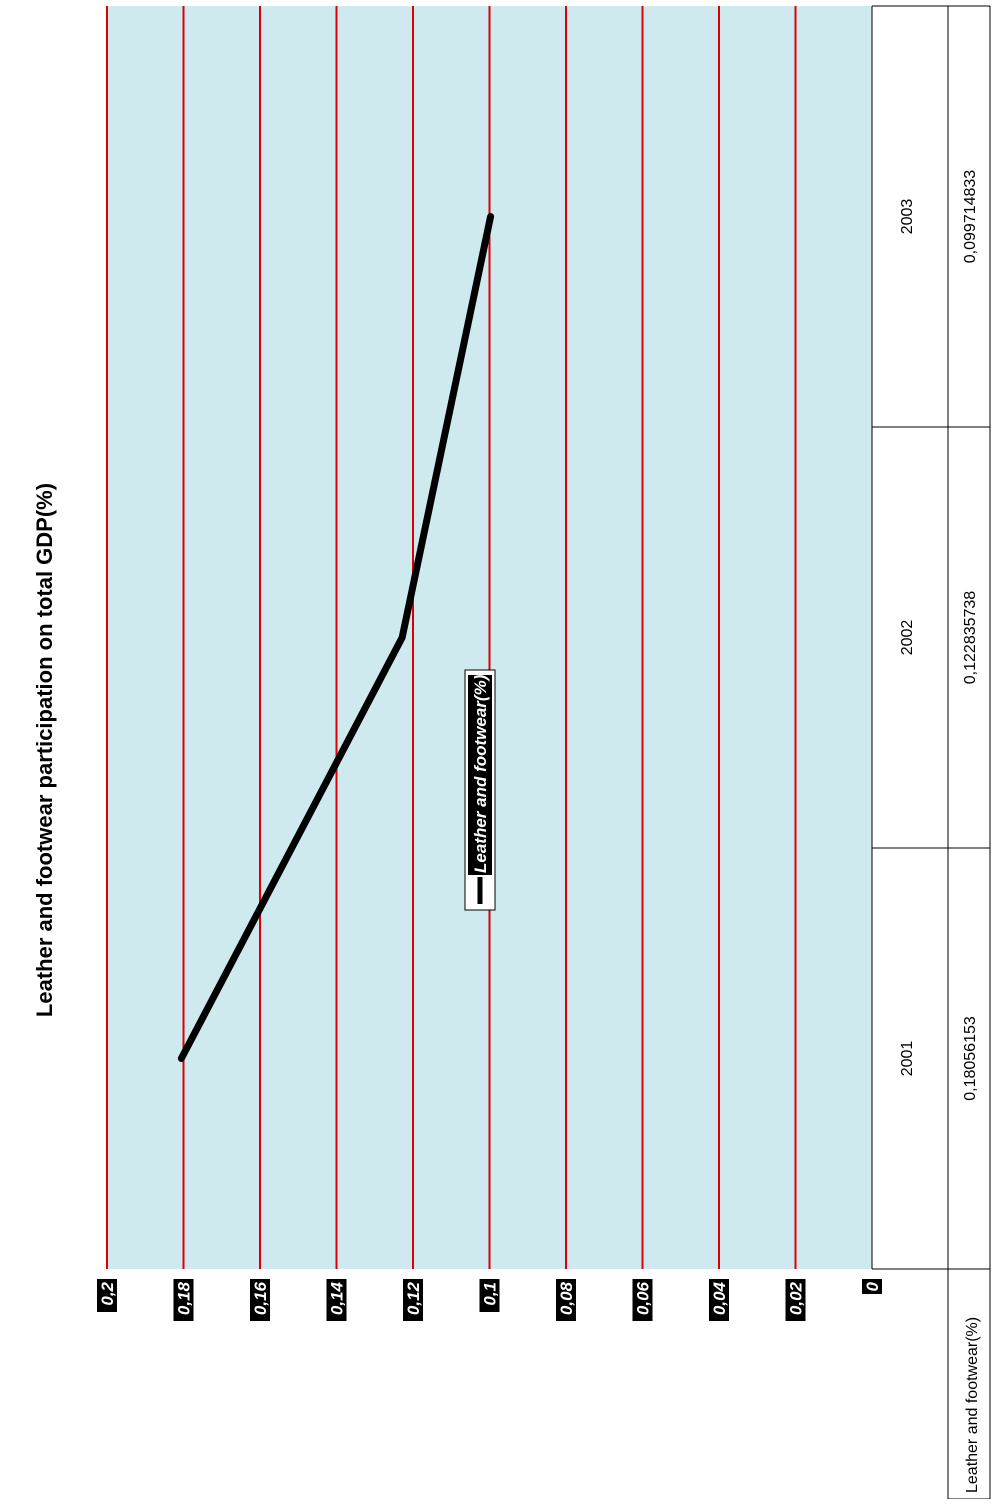 This screenshot has width=998, height=1504. Describe the element at coordinates (907, 1059) in the screenshot. I see `x-category-label: 2001` at that location.